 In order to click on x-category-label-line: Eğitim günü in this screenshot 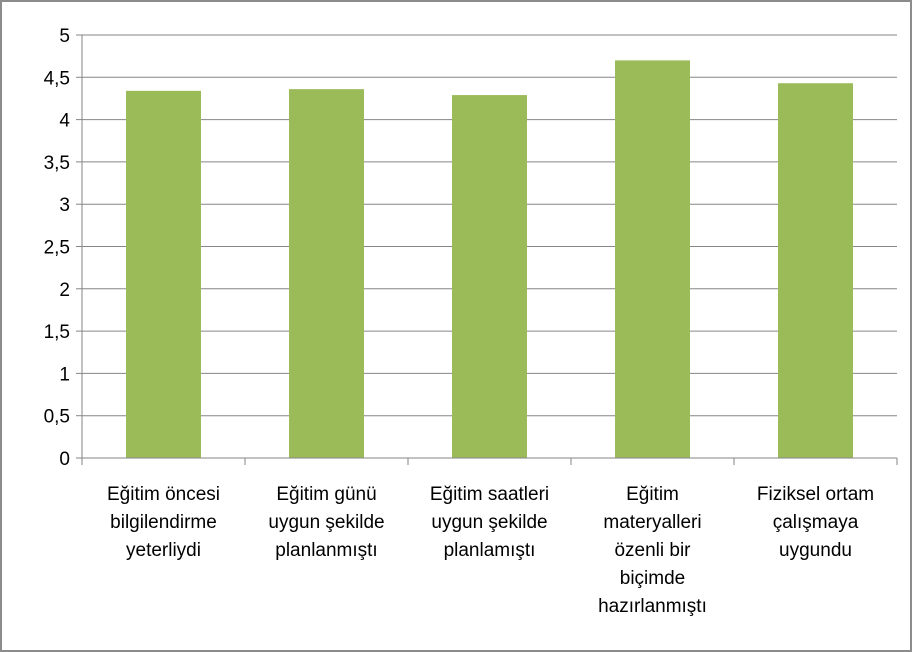, I will do `click(326, 494)`.